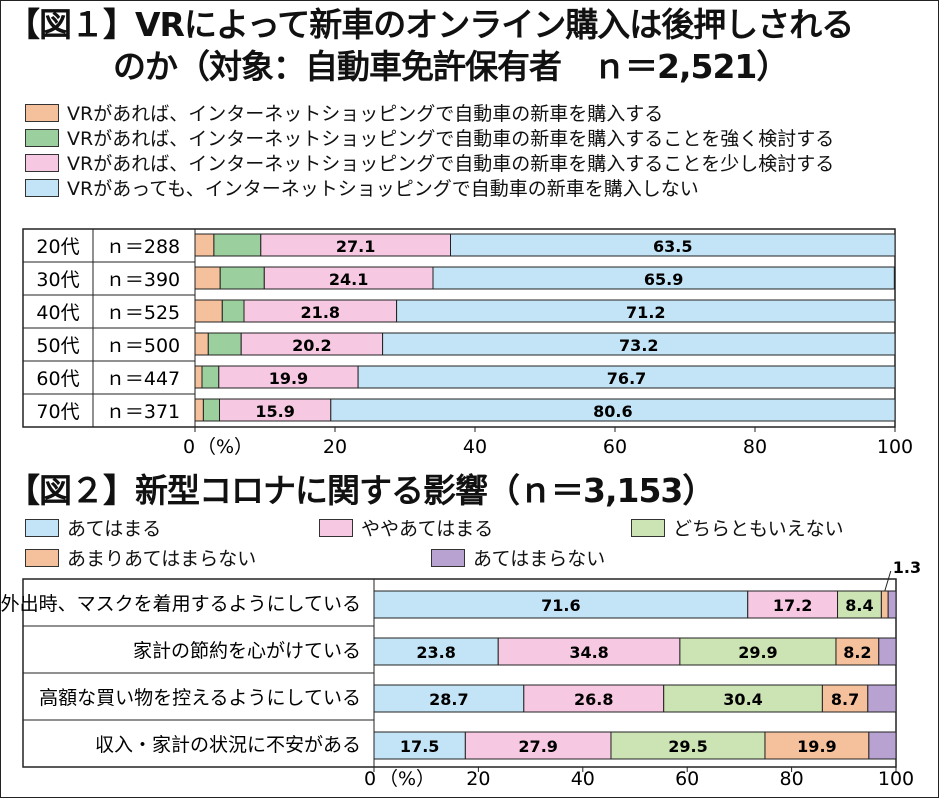 This screenshot has height=798, width=939. I want to click on fig2-title: 【図２】新型コロナに関する影響（ｎ＝3,153）, so click(361, 490).